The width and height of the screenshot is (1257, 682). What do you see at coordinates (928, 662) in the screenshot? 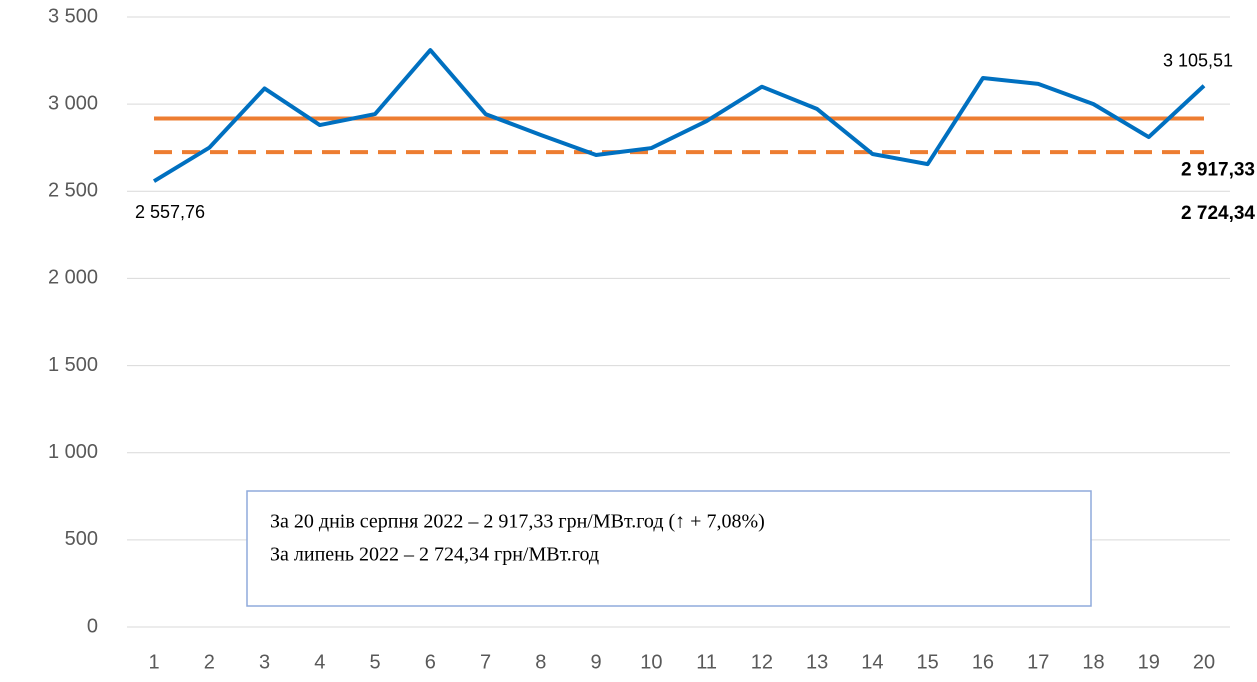
I see `x-tick-label: 15` at bounding box center [928, 662].